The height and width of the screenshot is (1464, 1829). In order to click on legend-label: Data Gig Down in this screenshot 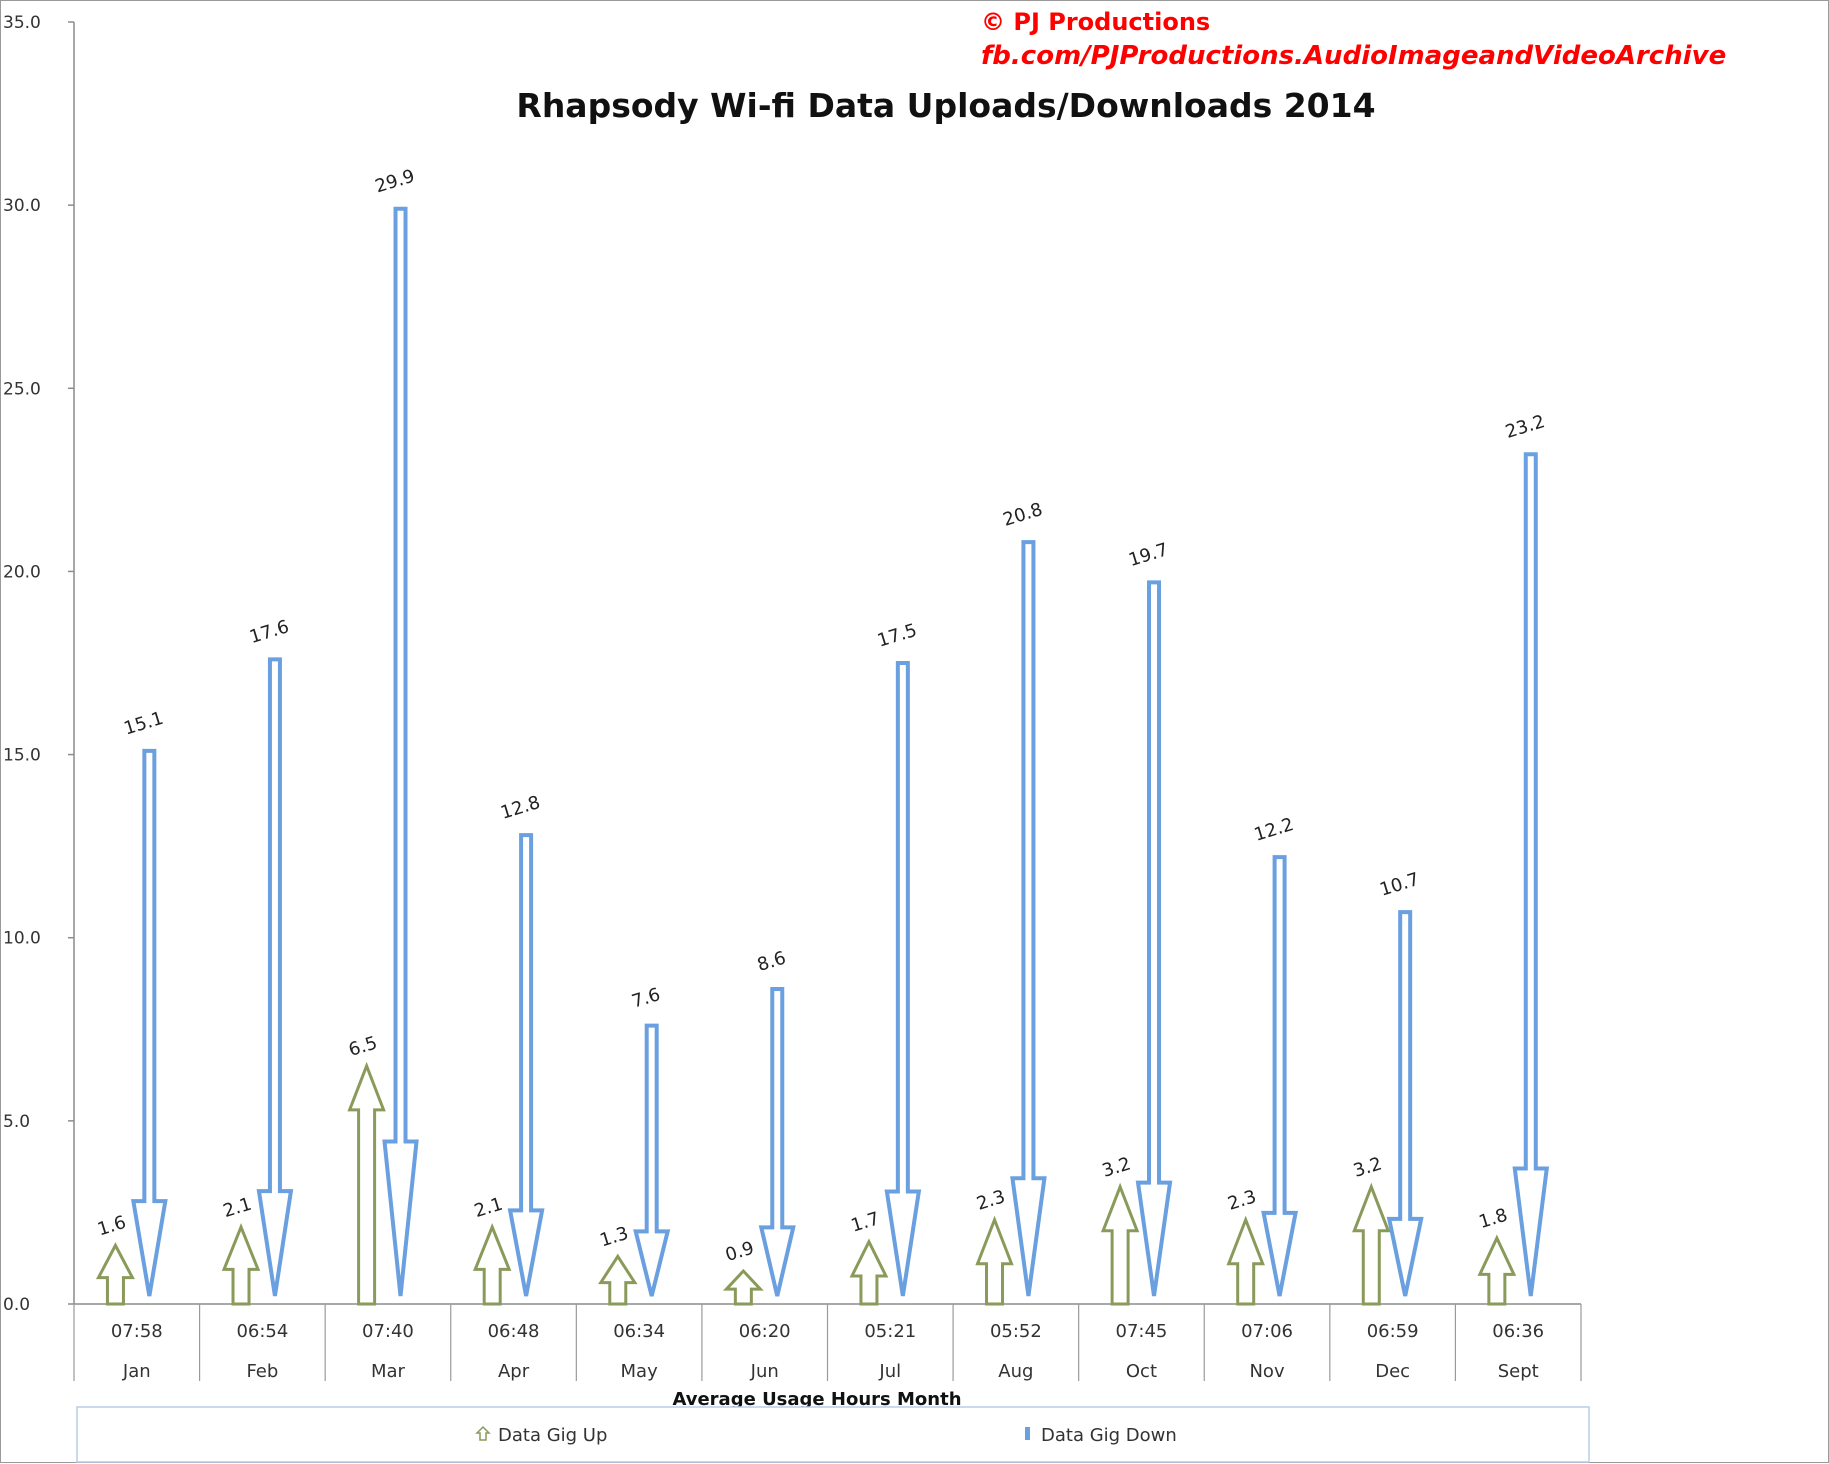, I will do `click(1109, 1435)`.